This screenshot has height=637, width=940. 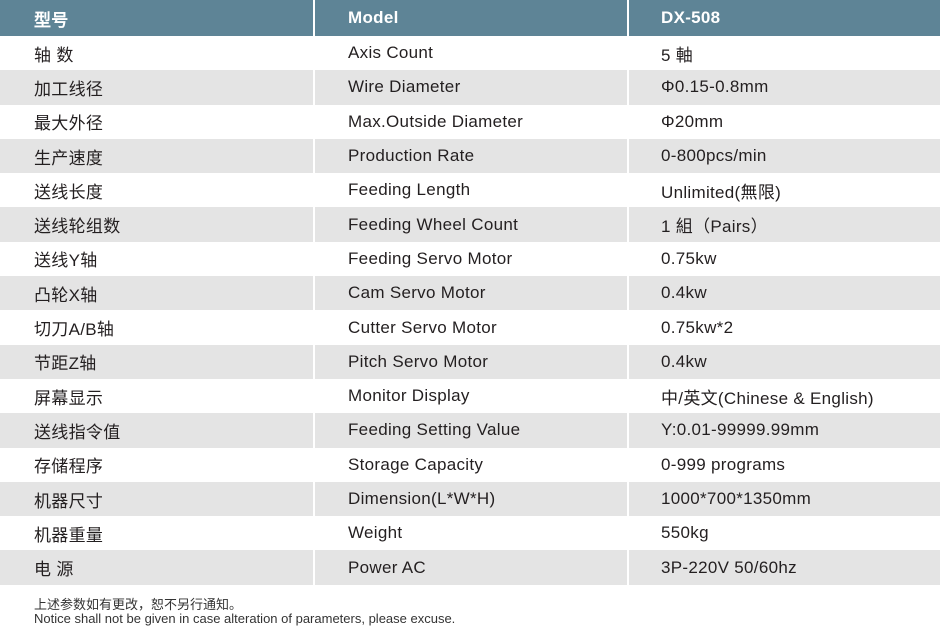 I want to click on table-row: 加工线径 Wire Diameter Φ0.15-0.8mm, so click(x=470, y=87).